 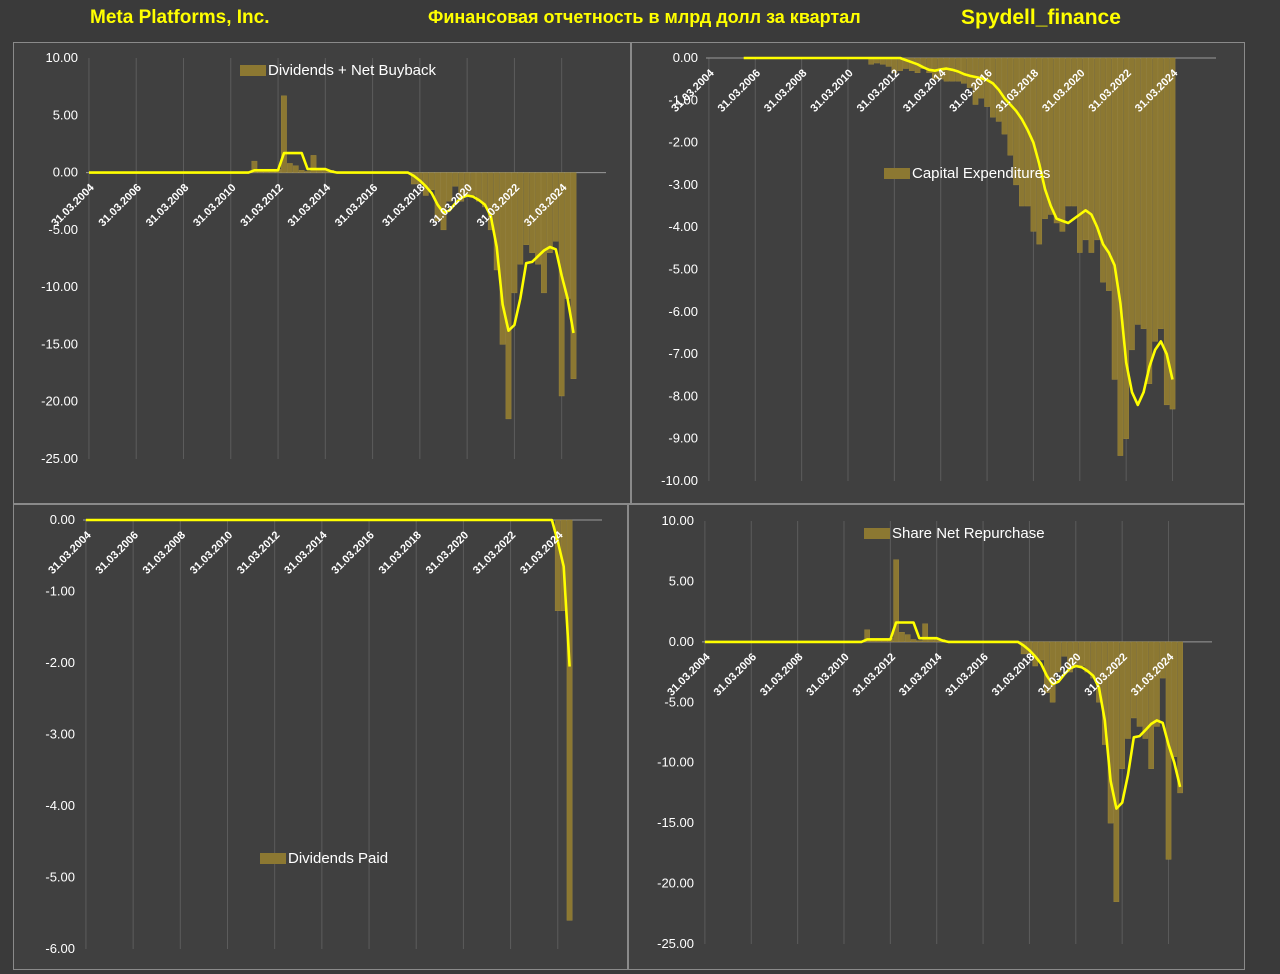 I want to click on y-tick-label: -3.00, so click(x=683, y=184).